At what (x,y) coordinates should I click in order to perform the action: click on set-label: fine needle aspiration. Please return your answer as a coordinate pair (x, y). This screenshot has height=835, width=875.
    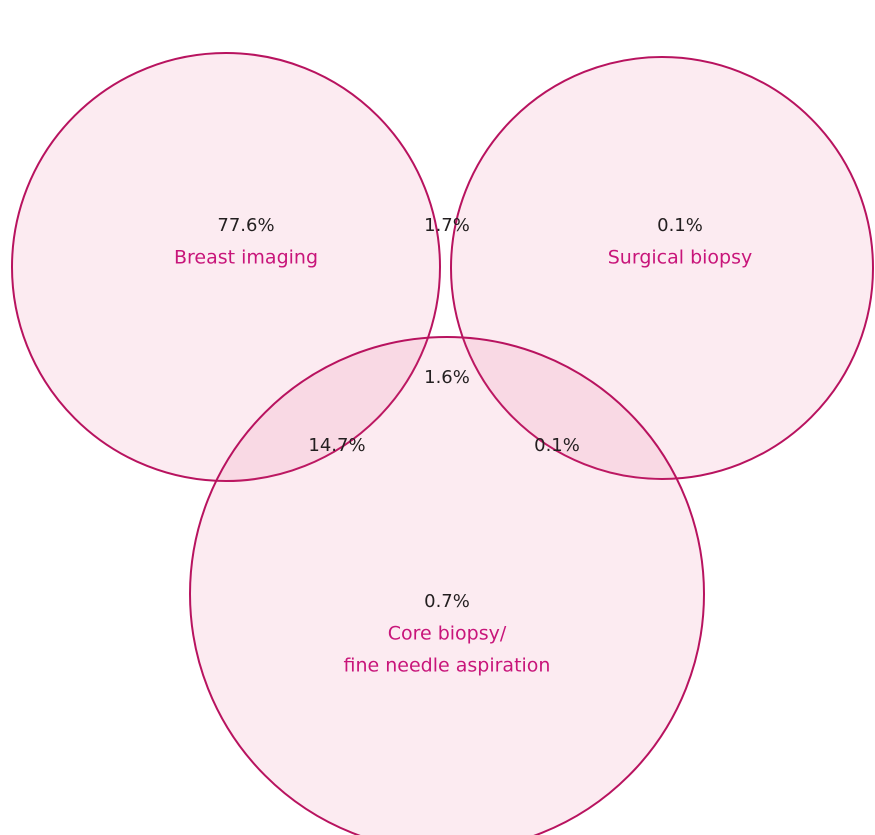
    Looking at the image, I should click on (447, 666).